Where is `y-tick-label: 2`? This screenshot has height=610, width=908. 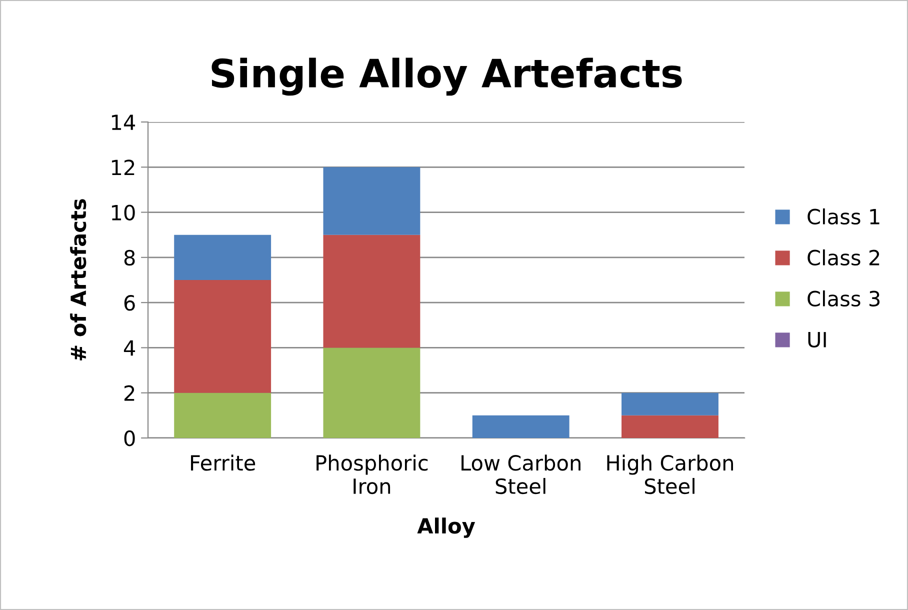 y-tick-label: 2 is located at coordinates (129, 393).